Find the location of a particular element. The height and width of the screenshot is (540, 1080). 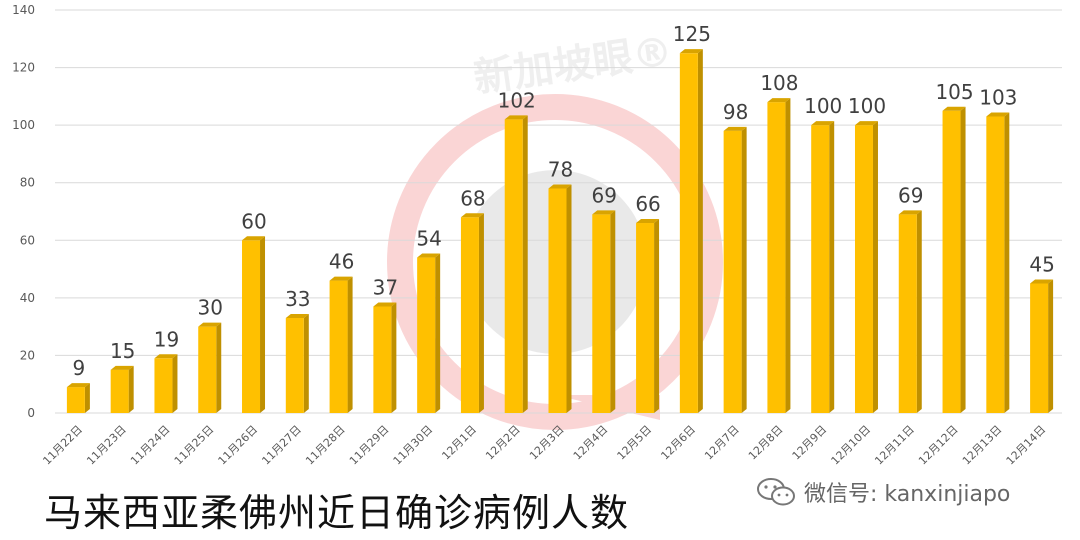

x-tick-label: 11月22日 is located at coordinates (62, 445).